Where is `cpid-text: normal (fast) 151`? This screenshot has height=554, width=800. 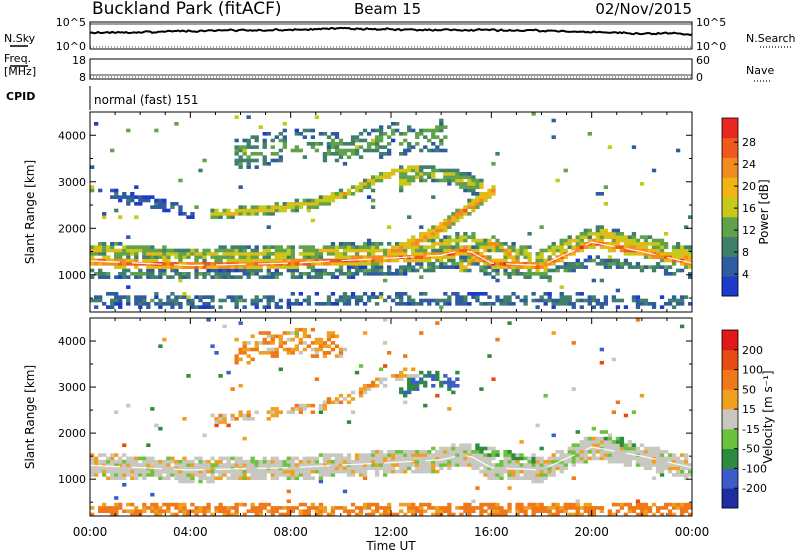
cpid-text: normal (fast) 151 is located at coordinates (146, 100).